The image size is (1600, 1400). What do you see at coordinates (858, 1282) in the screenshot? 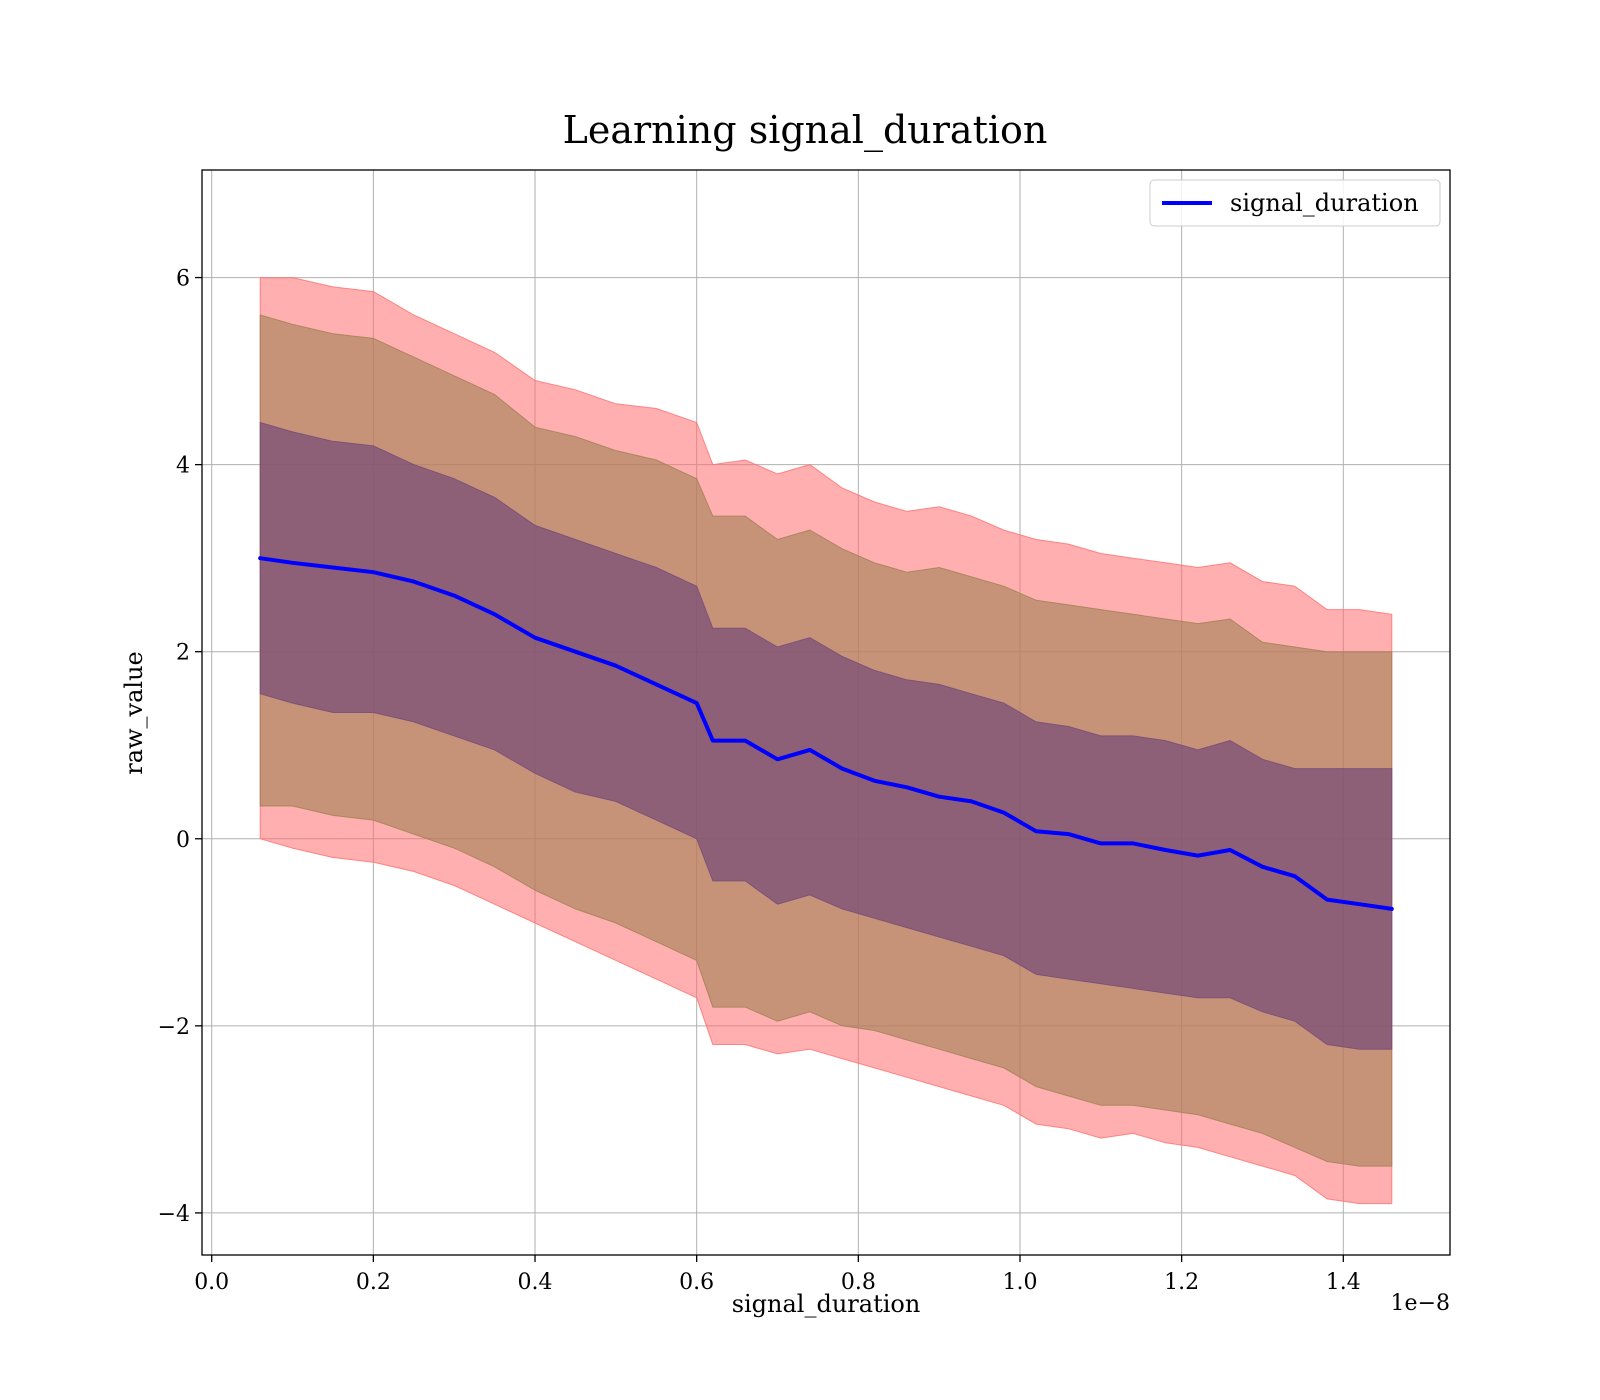
I see `x-tick-label: 0.8` at bounding box center [858, 1282].